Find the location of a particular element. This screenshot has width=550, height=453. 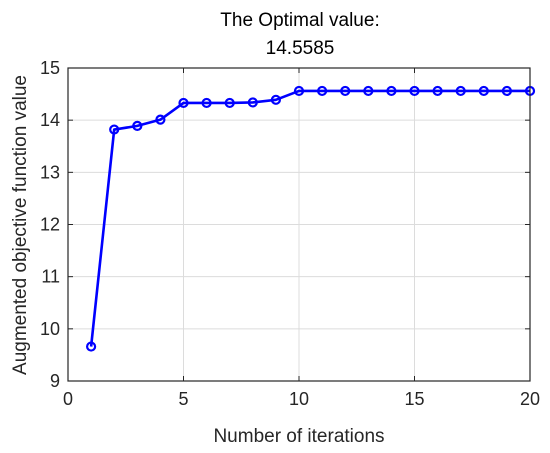

chart-title-line-1: The Optimal value: is located at coordinates (299, 20).